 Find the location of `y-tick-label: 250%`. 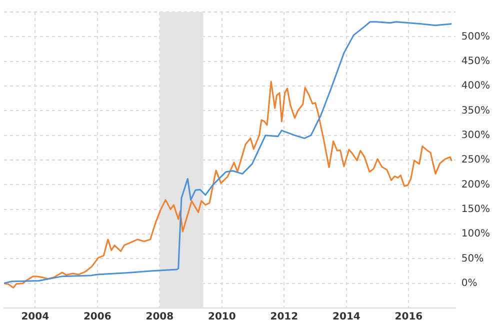

y-tick-label: 250% is located at coordinates (475, 160).